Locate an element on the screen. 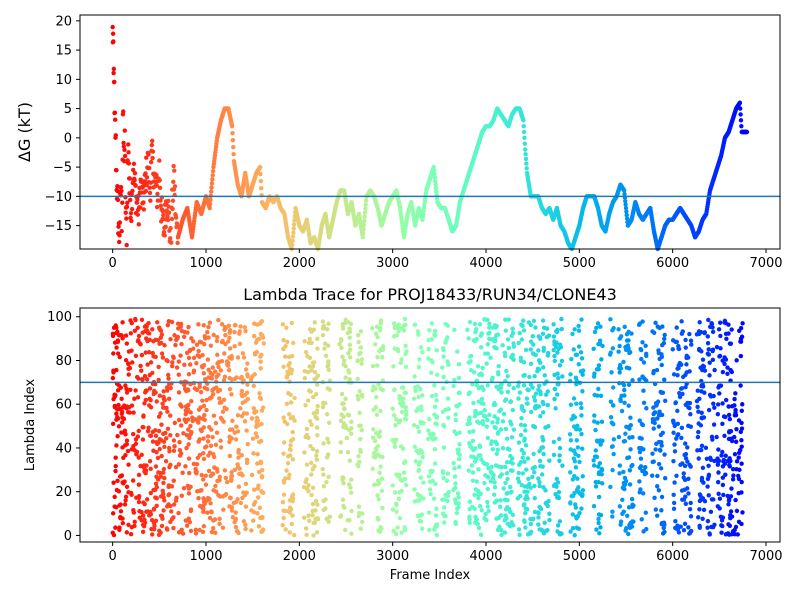 Image resolution: width=800 pixels, height=600 pixels. y-tick-label: 0 is located at coordinates (68, 536).